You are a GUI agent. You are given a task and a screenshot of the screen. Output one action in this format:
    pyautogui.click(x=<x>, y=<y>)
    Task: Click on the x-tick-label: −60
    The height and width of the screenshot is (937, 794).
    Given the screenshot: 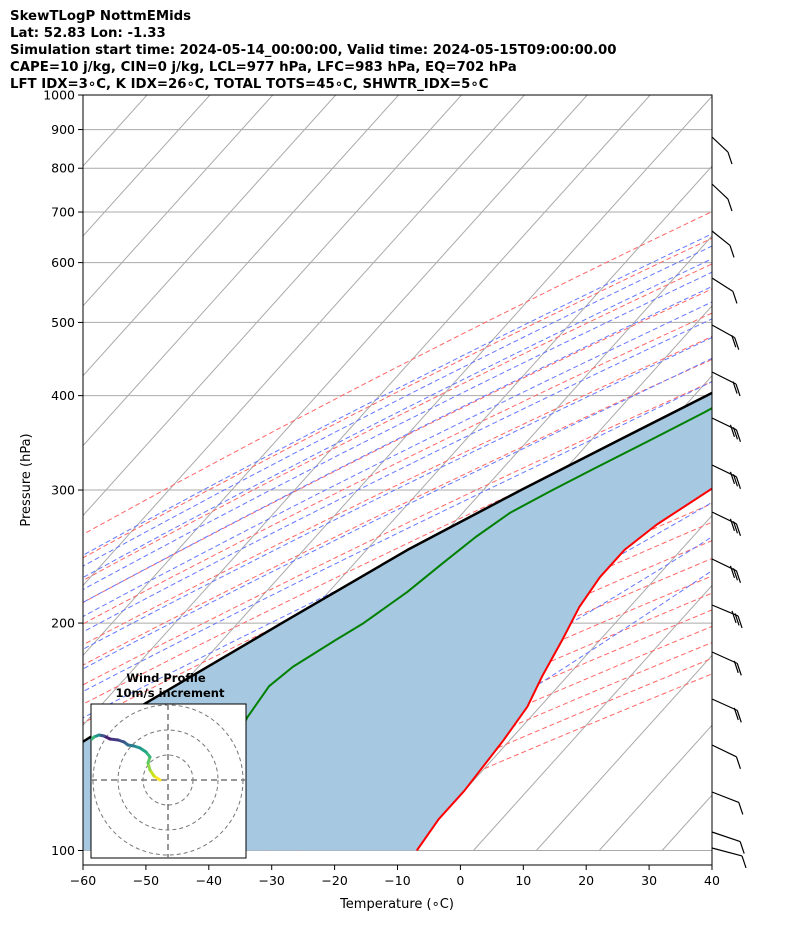 What is the action you would take?
    pyautogui.click(x=83, y=880)
    